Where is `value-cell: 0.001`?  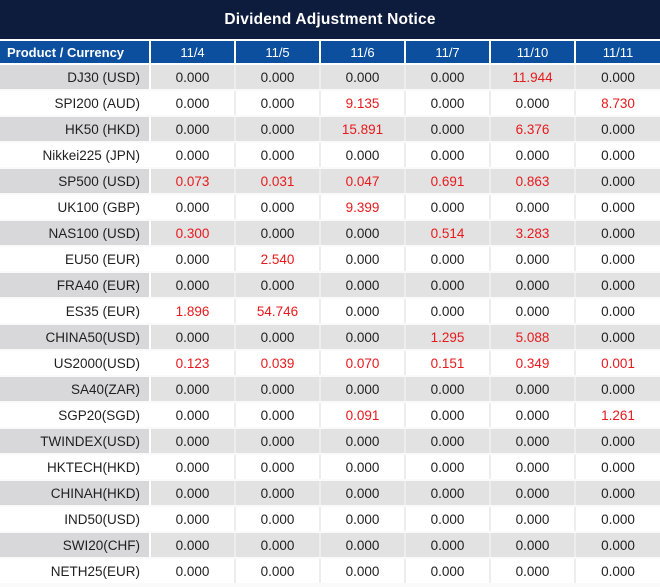
value-cell: 0.001 is located at coordinates (617, 363).